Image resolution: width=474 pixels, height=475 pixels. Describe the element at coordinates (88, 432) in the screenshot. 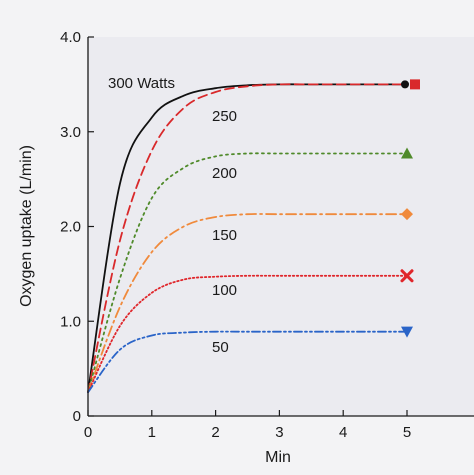

I see `x-tick-label: 0` at that location.